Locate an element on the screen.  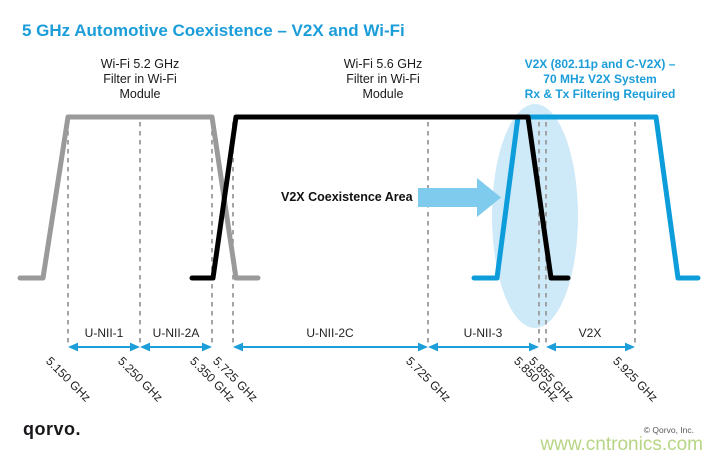
wifi52-label-line3: Module is located at coordinates (140, 94).